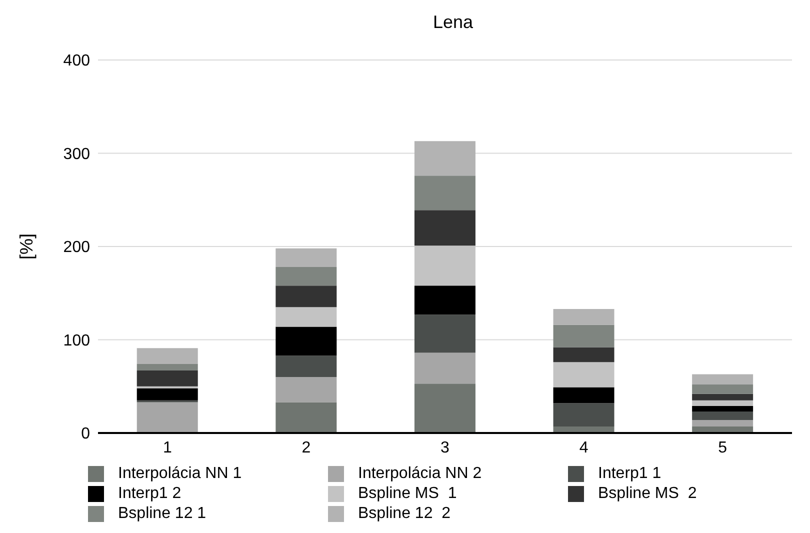  Describe the element at coordinates (583, 447) in the screenshot. I see `x-tick-label: 4` at that location.